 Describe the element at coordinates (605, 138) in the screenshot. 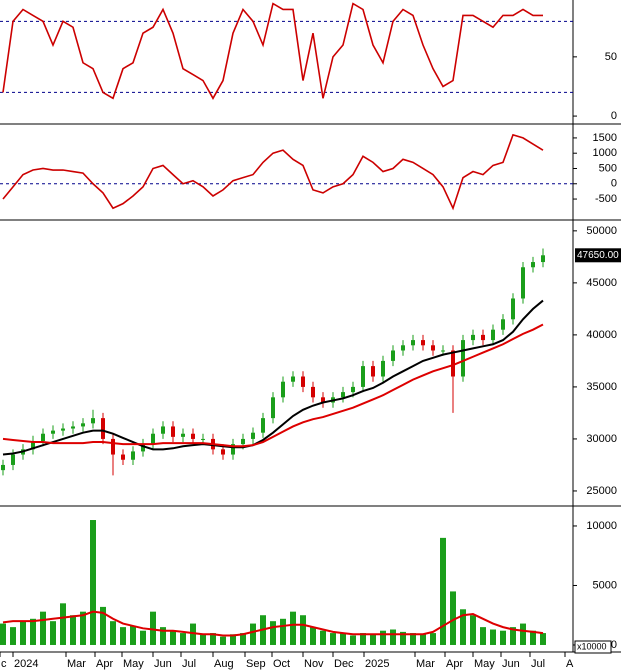

I see `y-tick-label: 1500` at that location.